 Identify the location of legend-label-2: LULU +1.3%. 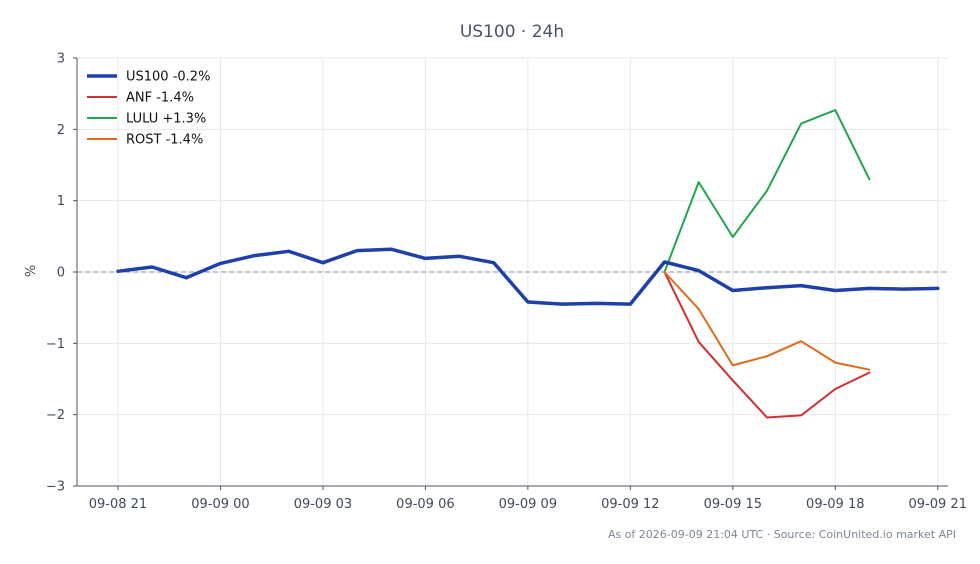
(166, 119).